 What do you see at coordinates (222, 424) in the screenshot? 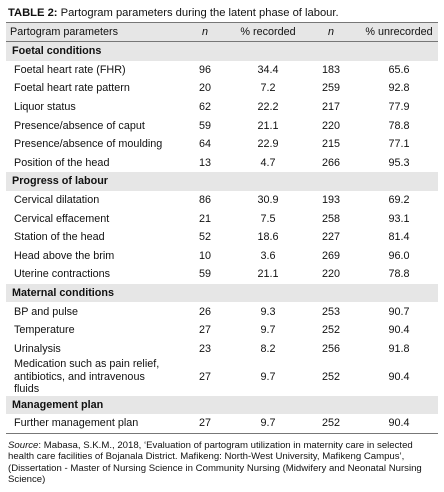
I see `table-row: Further management plan 27 9.7 252 90.4` at bounding box center [222, 424].